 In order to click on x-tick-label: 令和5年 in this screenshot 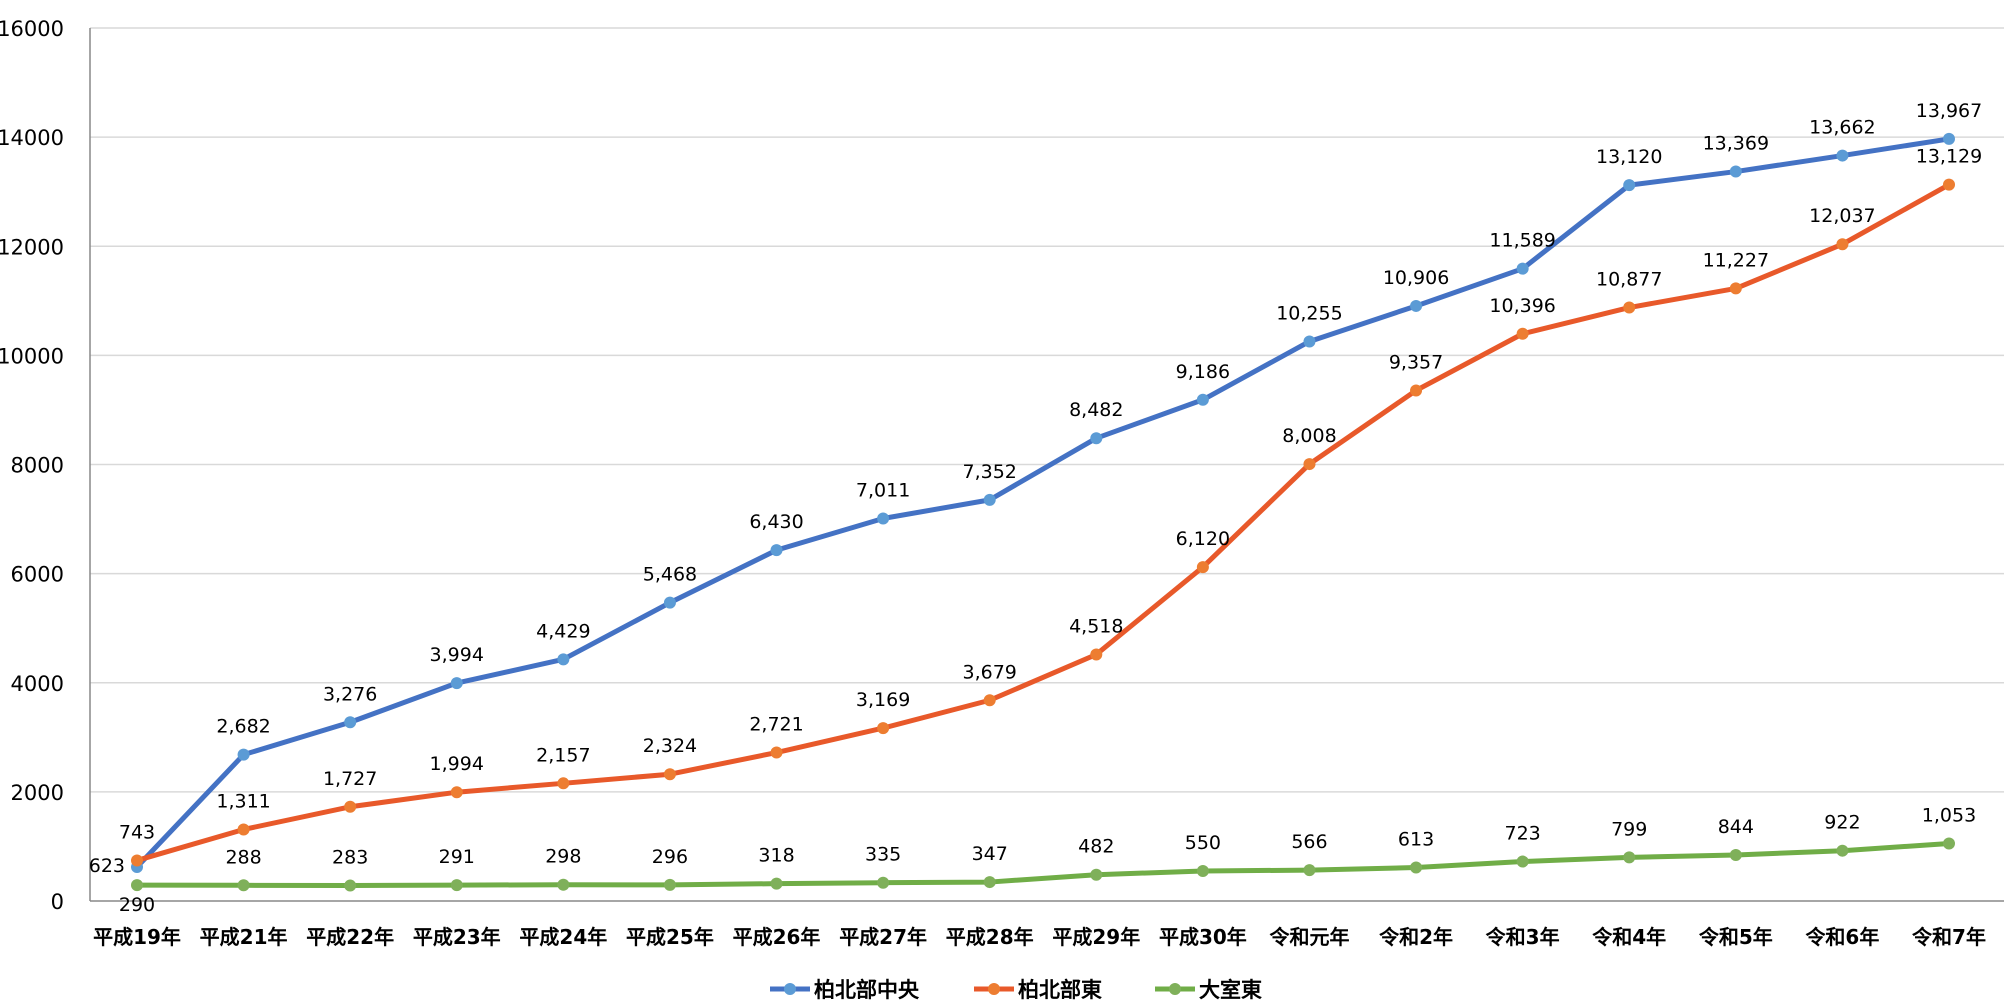, I will do `click(1736, 937)`.